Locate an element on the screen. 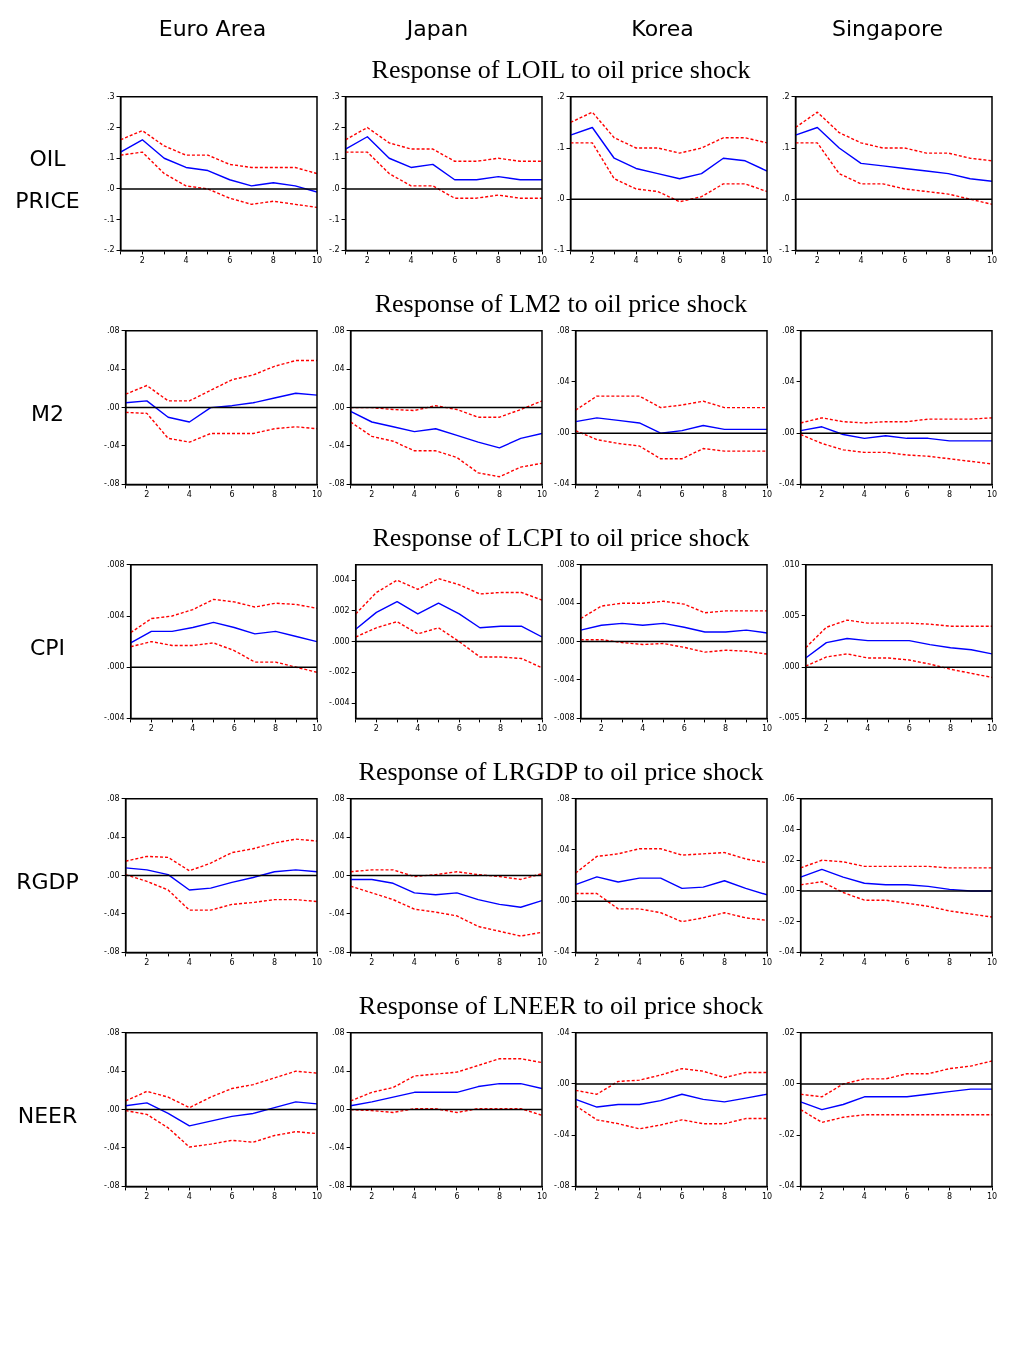 This screenshot has height=1345, width=1022. y-tick-label: .010 is located at coordinates (790, 564).